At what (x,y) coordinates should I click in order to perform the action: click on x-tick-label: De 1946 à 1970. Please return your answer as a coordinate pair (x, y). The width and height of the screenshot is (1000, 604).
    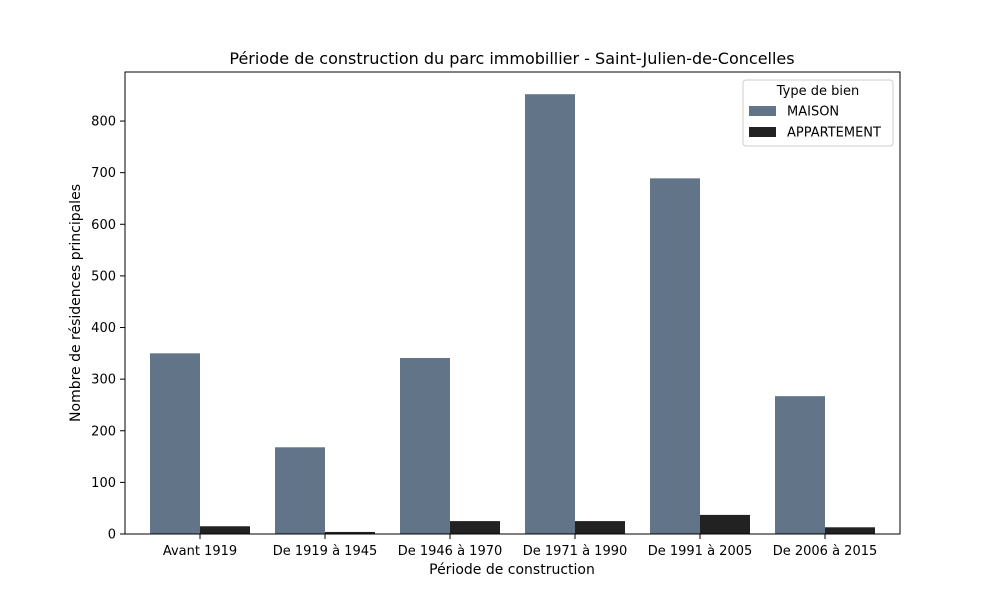
    Looking at the image, I should click on (450, 551).